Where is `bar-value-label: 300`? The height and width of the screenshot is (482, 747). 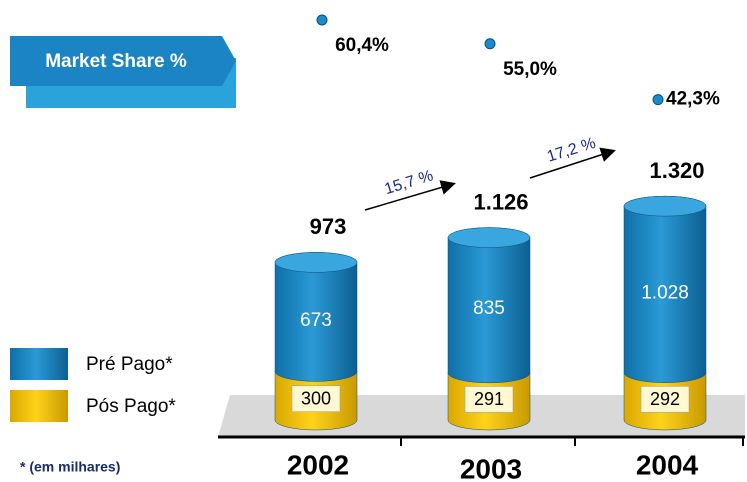
bar-value-label: 300 is located at coordinates (316, 398).